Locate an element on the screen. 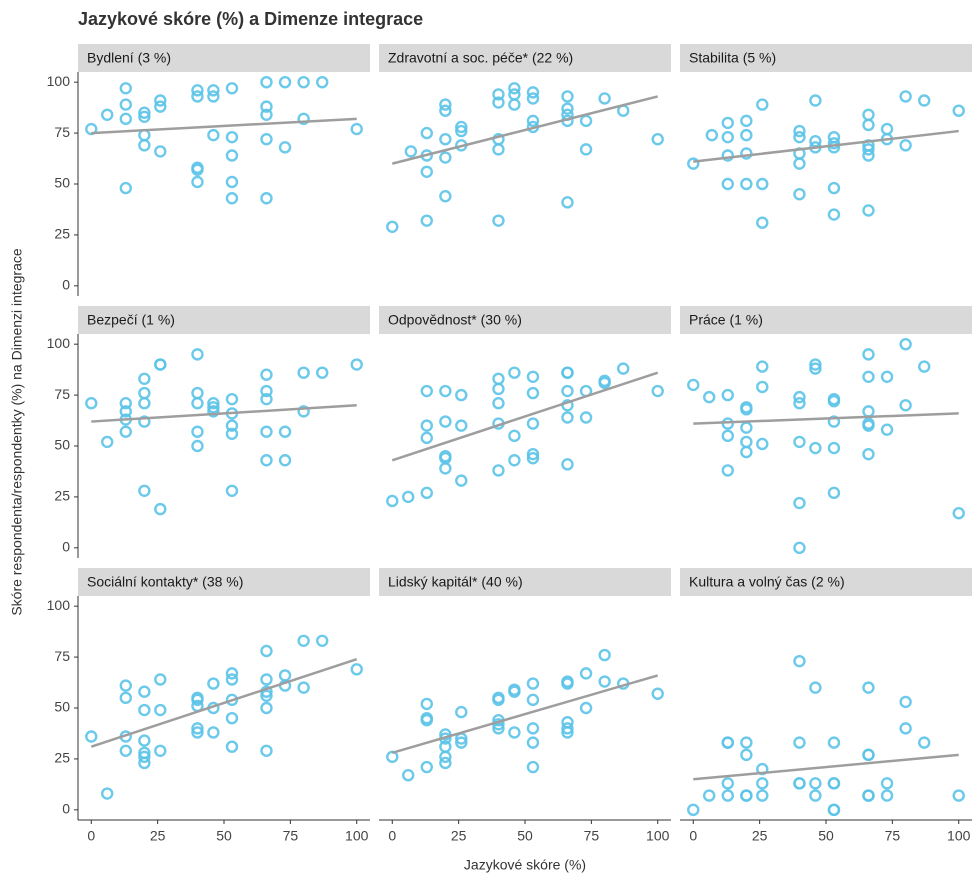 This screenshot has height=876, width=974. x-tick-label: 25 is located at coordinates (760, 836).